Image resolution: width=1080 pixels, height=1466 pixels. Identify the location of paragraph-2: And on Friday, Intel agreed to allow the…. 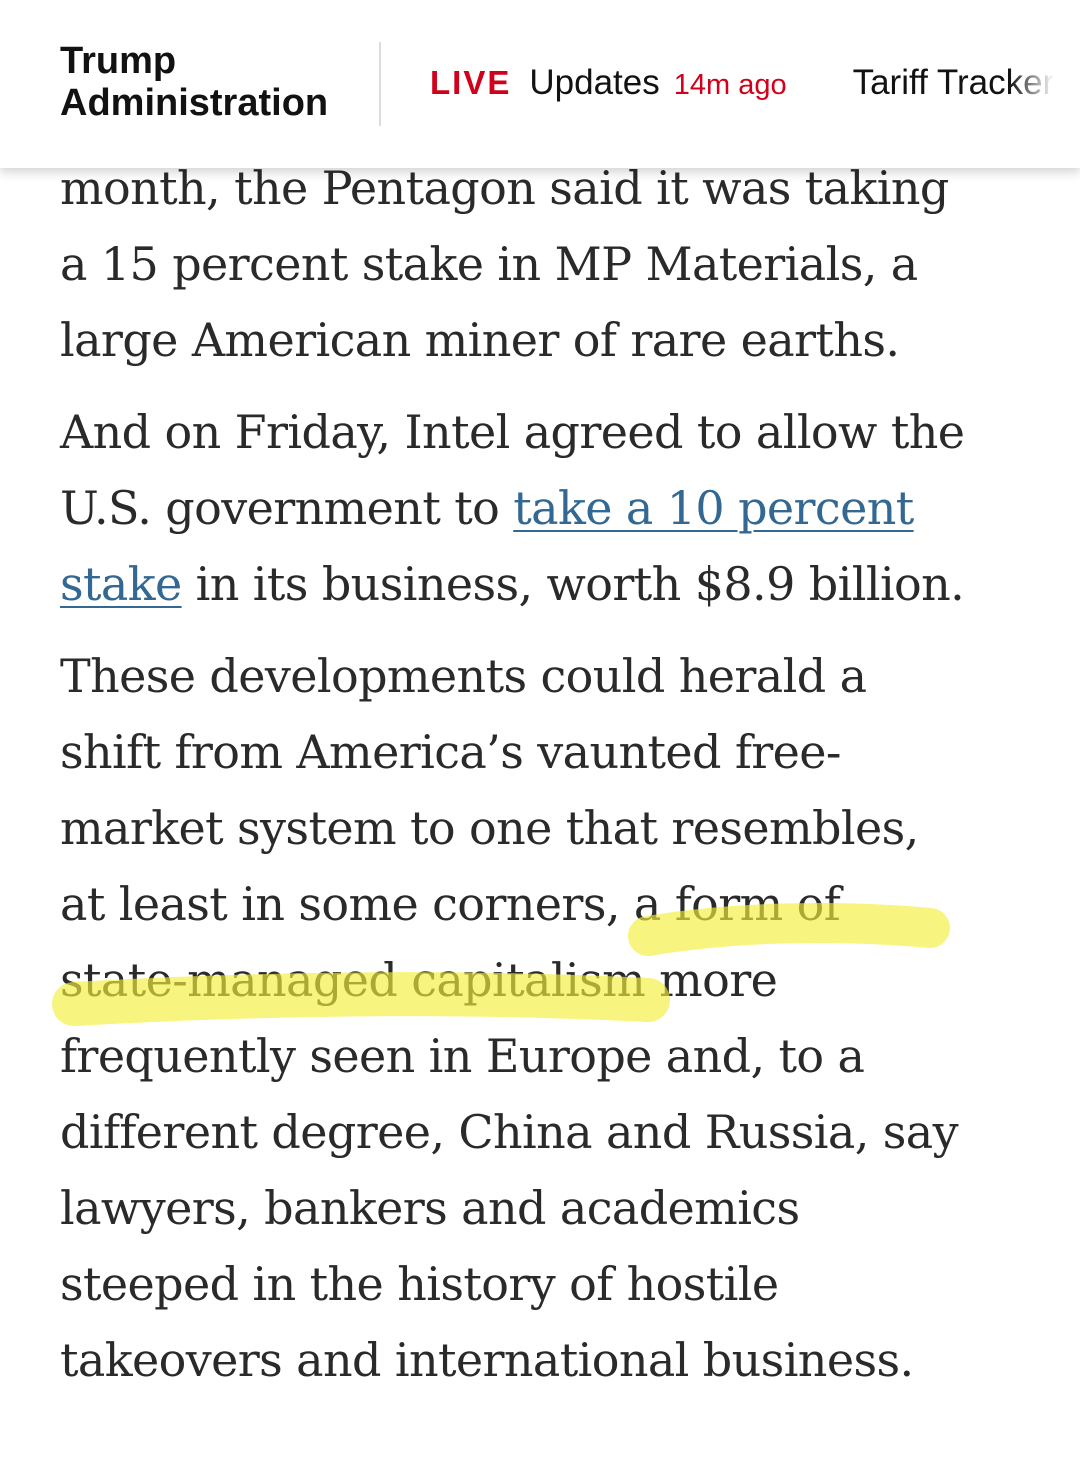
(555, 508).